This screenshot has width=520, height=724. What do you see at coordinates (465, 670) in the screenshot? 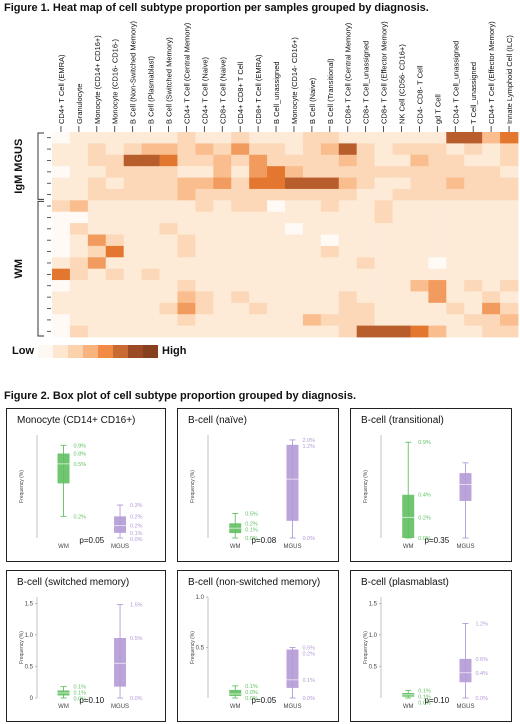
I see `box` at bounding box center [465, 670].